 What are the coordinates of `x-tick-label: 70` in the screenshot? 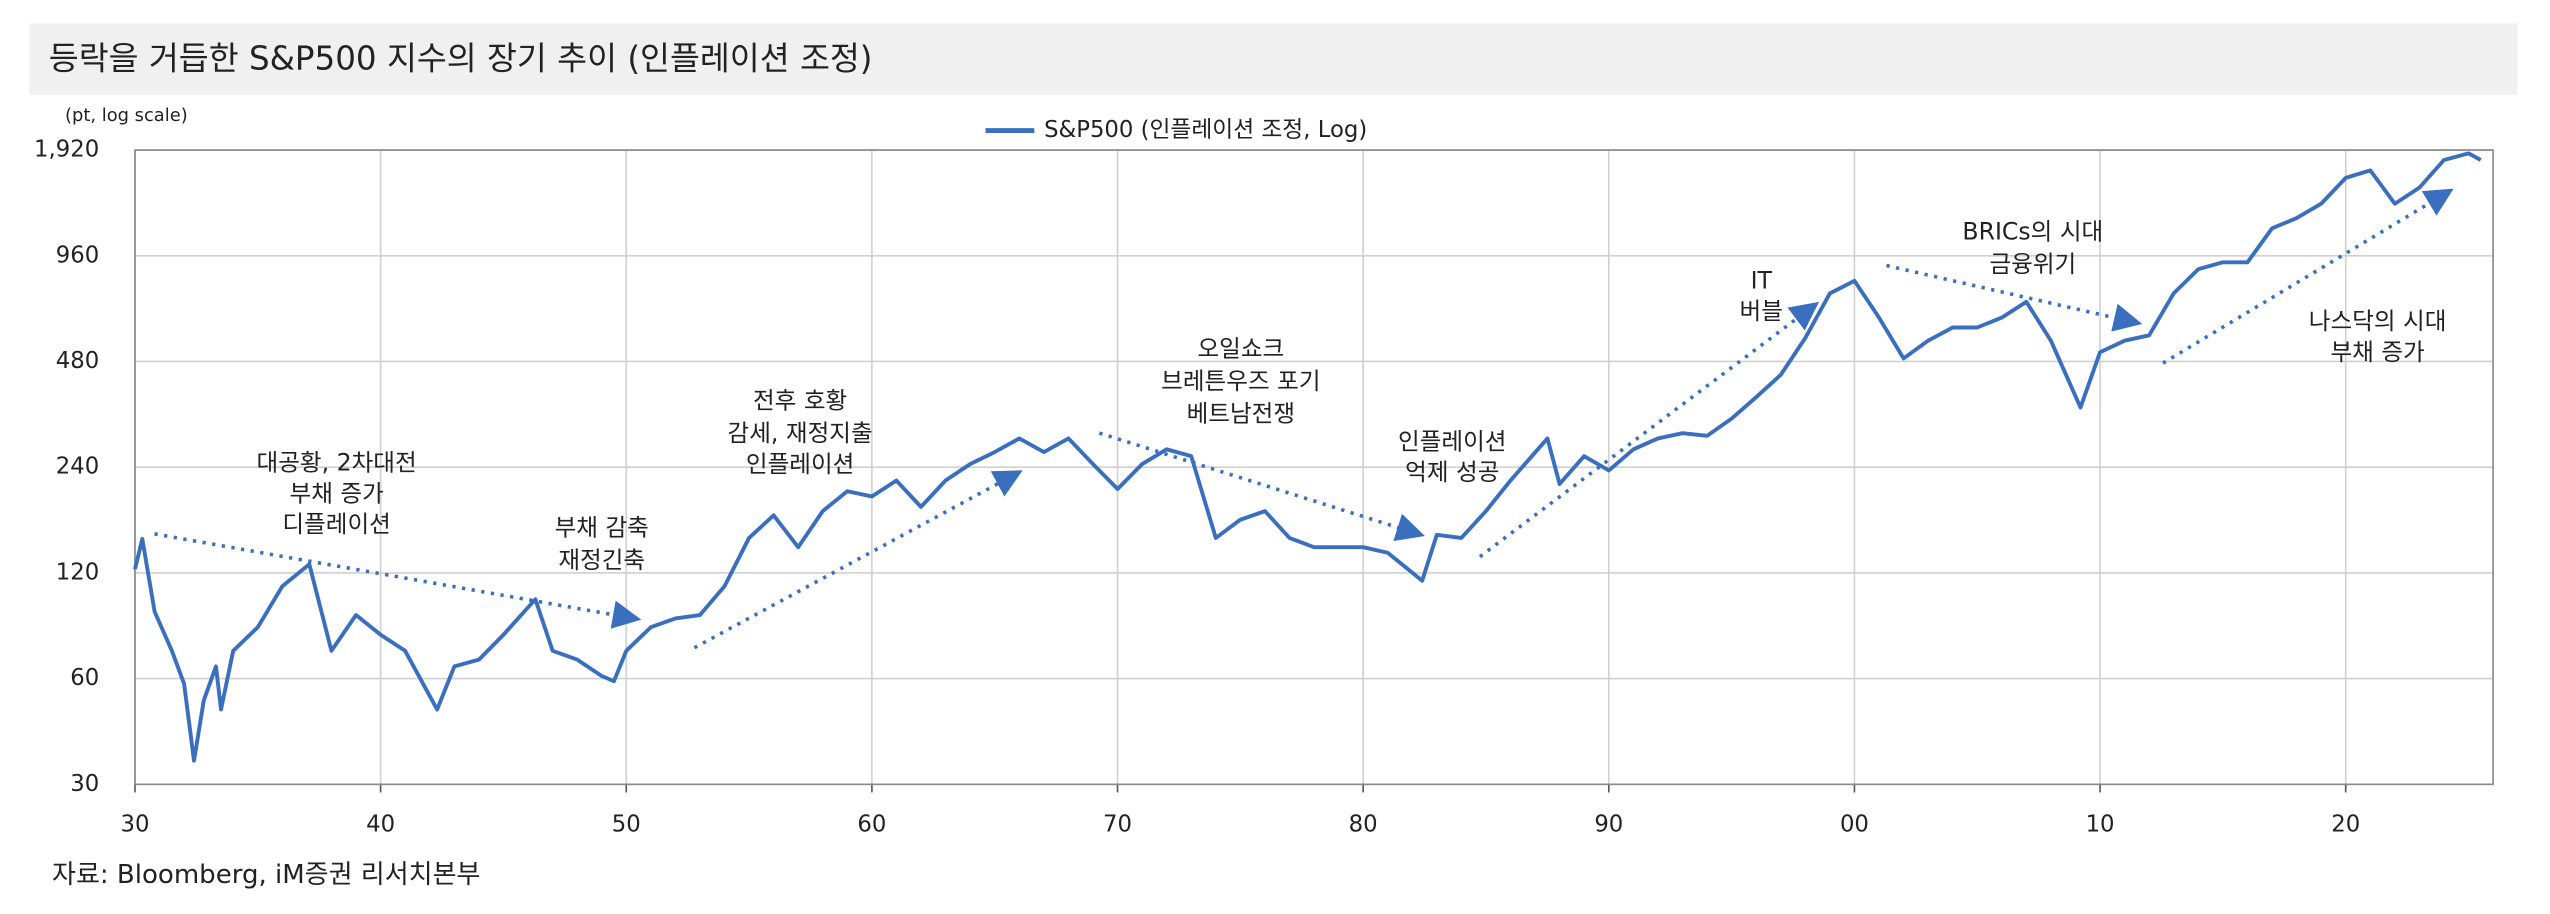 It's located at (1117, 824).